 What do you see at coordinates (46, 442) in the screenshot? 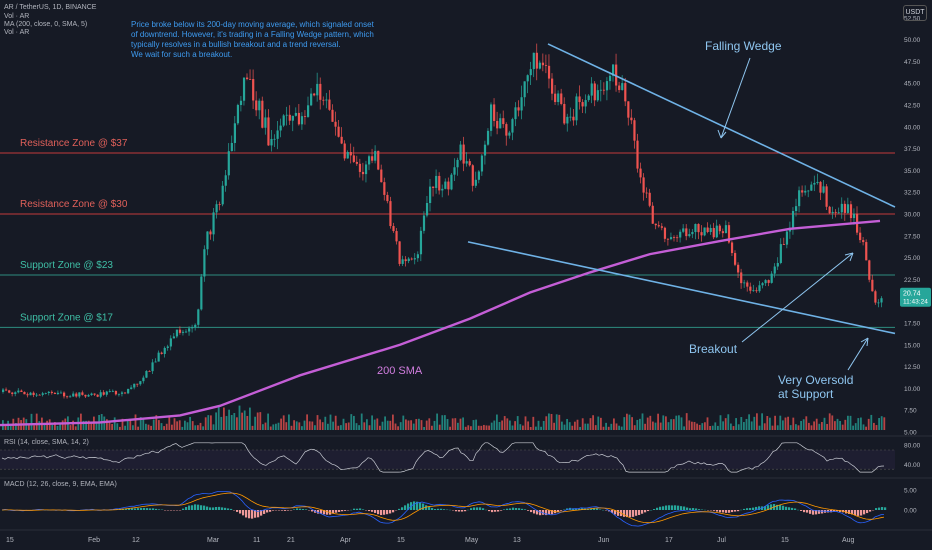
I see `rsi-pane-title: RSI (14, close, SMA, 14, 2)` at bounding box center [46, 442].